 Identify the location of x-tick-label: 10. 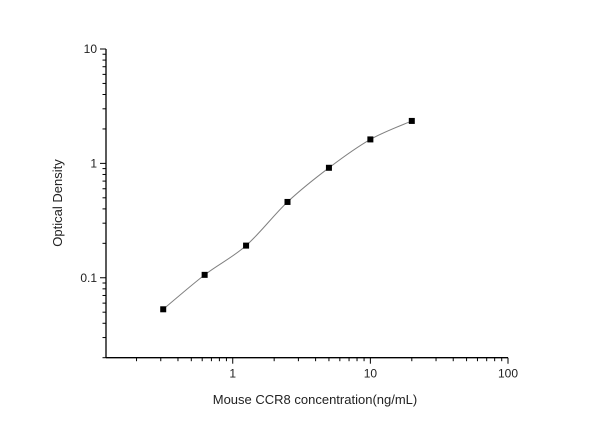
(371, 374).